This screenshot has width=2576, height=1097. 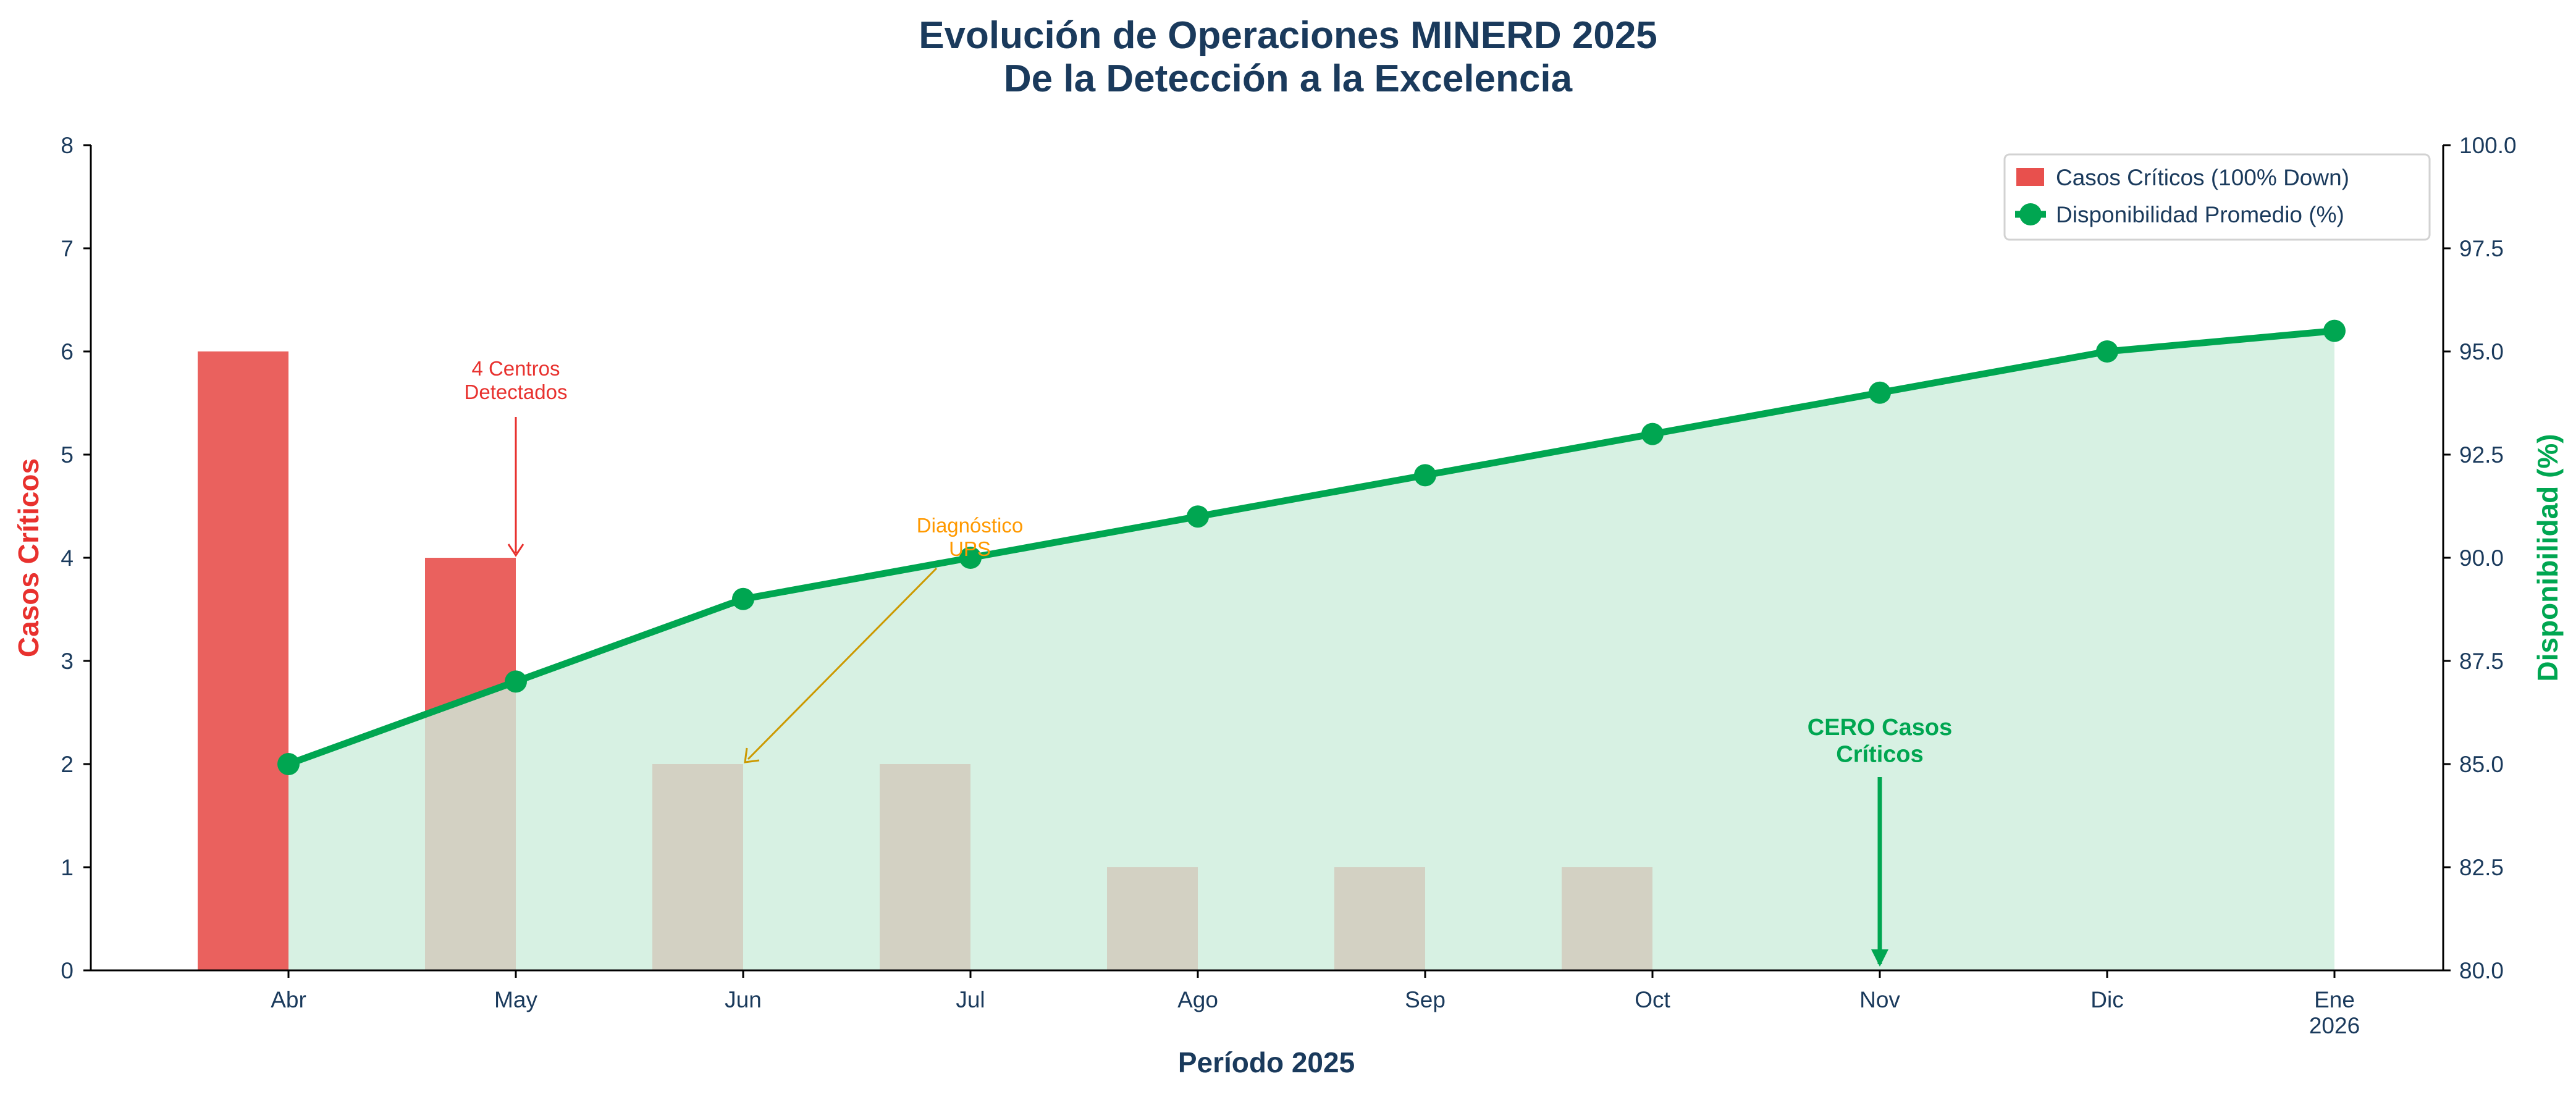 What do you see at coordinates (1880, 728) in the screenshot?
I see `annotation-cero: CERO Casos` at bounding box center [1880, 728].